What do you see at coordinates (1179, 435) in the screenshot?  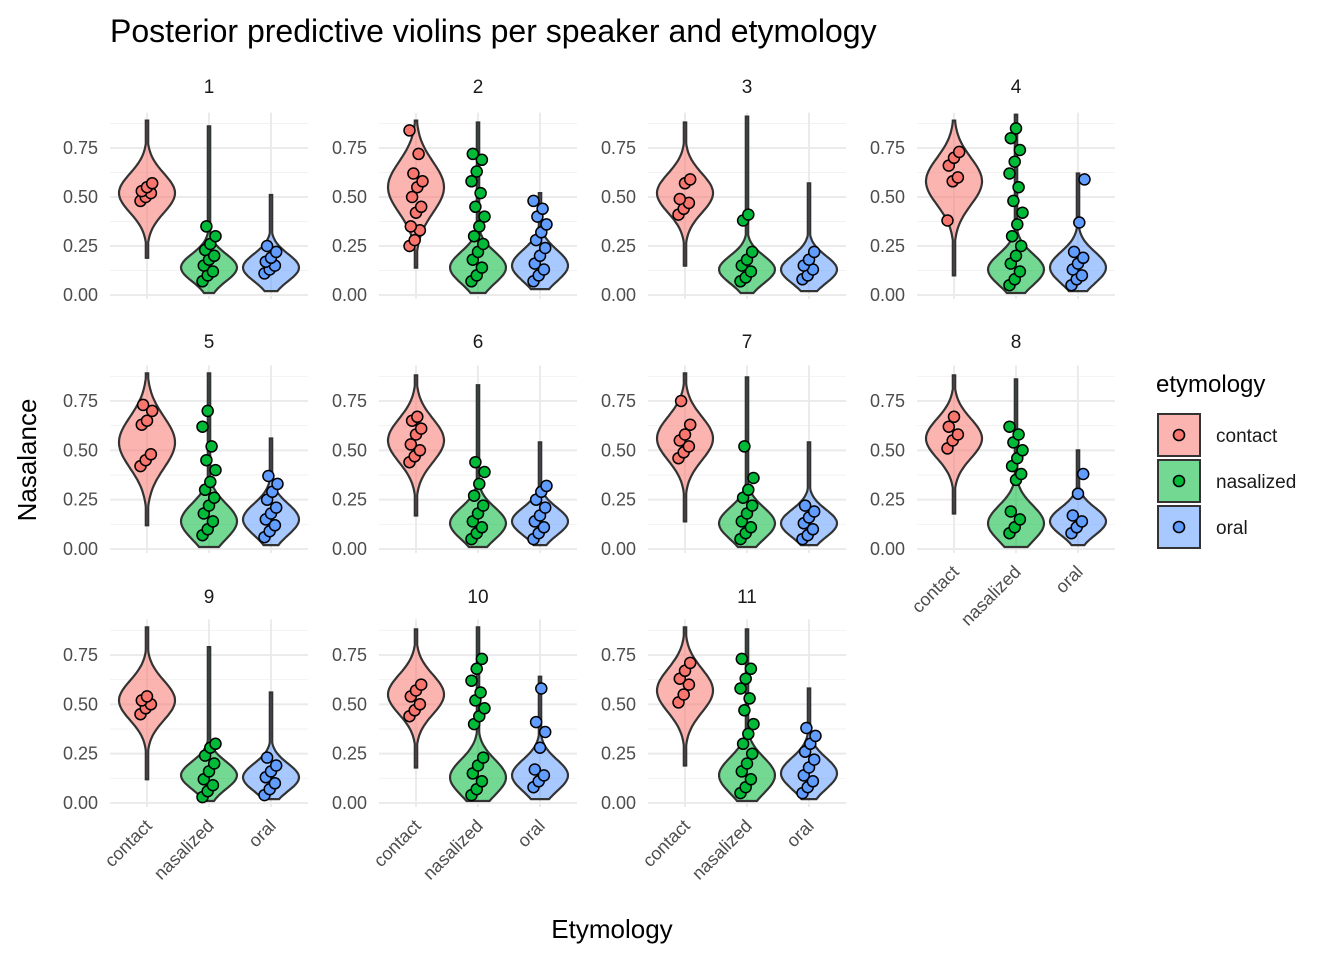 I see `legend-point-contact` at bounding box center [1179, 435].